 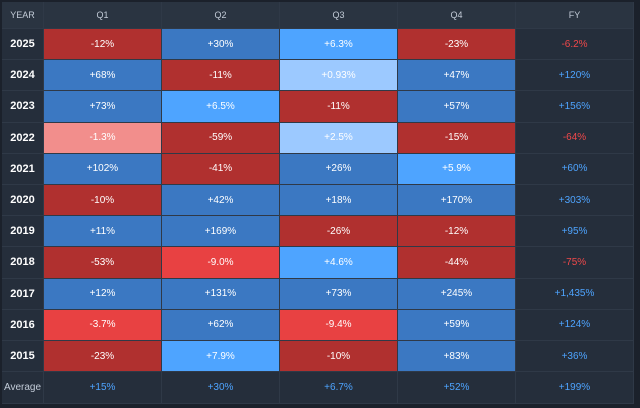 I want to click on quarter-return: -59%, so click(x=221, y=138).